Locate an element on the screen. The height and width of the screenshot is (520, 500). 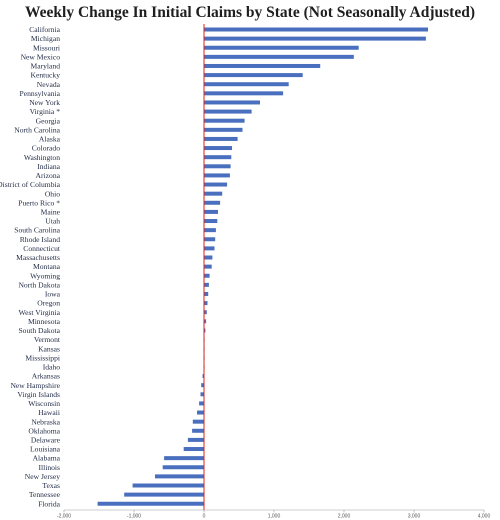
category-label: Wyoming is located at coordinates (45, 275).